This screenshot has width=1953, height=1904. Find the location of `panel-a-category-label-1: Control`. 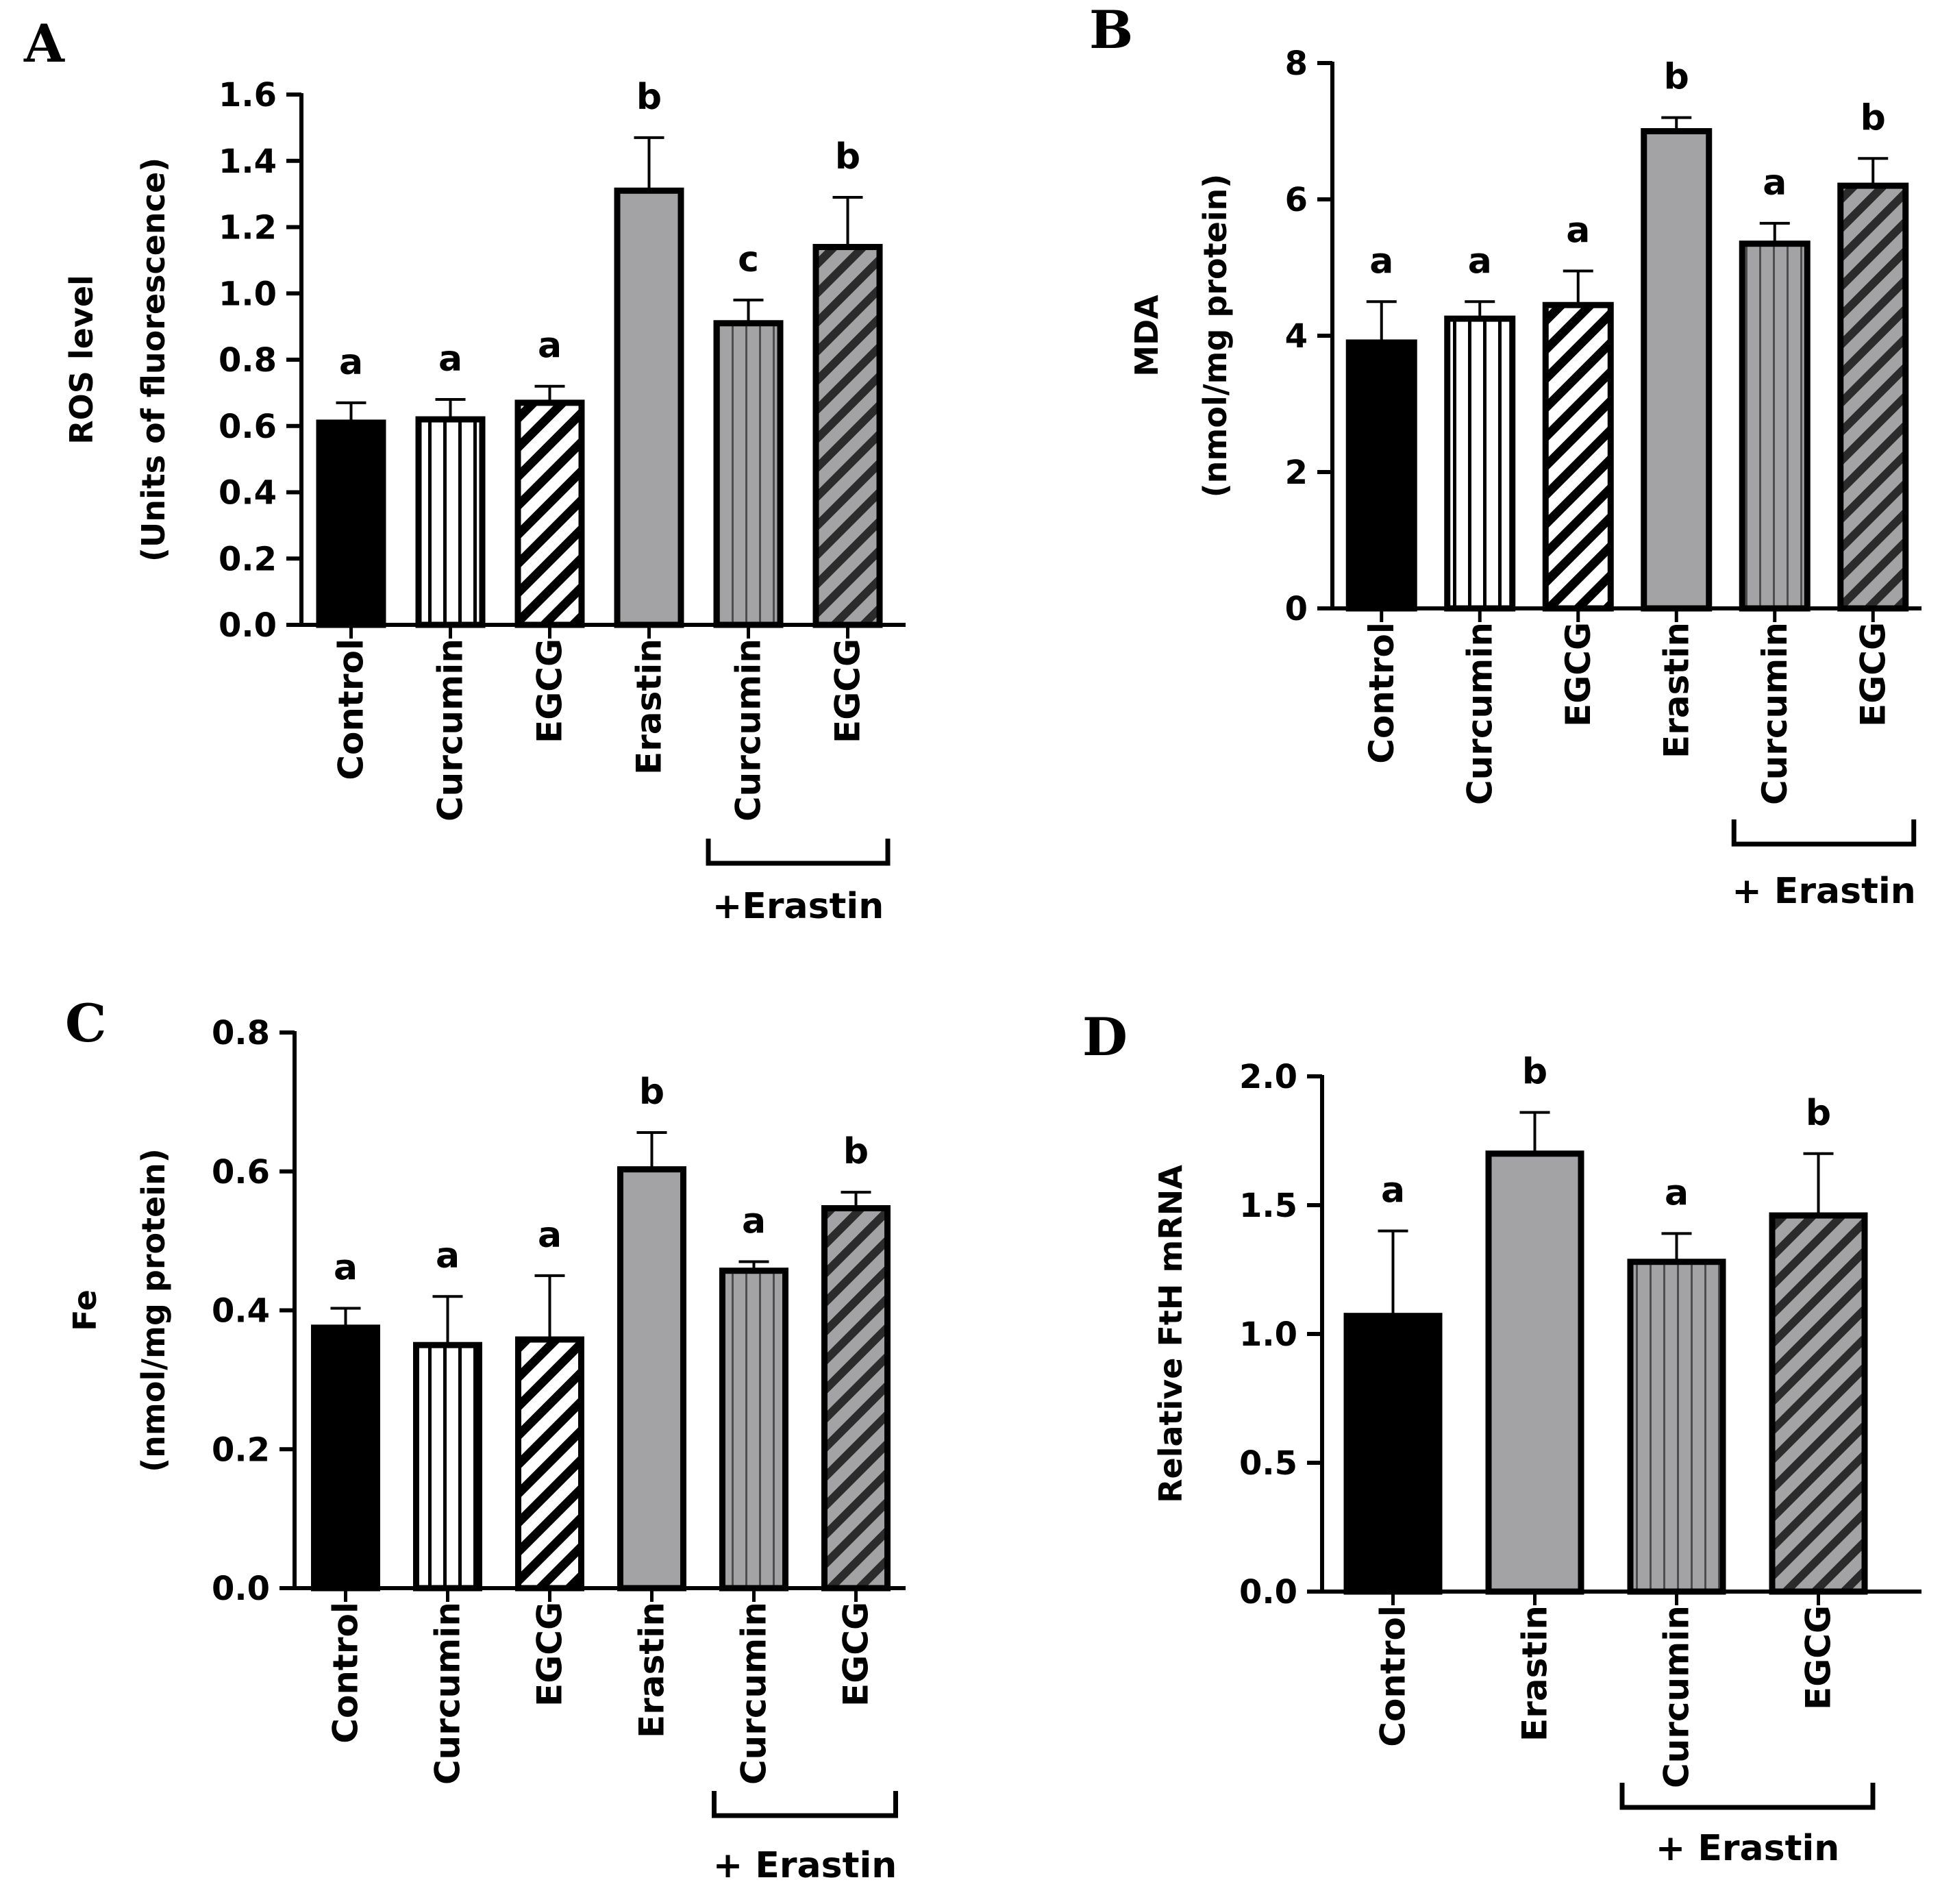

panel-a-category-label-1: Control is located at coordinates (351, 709).